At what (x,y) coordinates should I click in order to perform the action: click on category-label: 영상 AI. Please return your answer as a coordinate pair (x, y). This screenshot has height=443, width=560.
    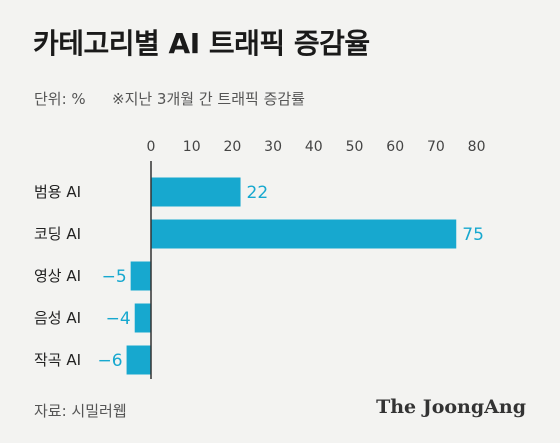
    Looking at the image, I should click on (57, 276).